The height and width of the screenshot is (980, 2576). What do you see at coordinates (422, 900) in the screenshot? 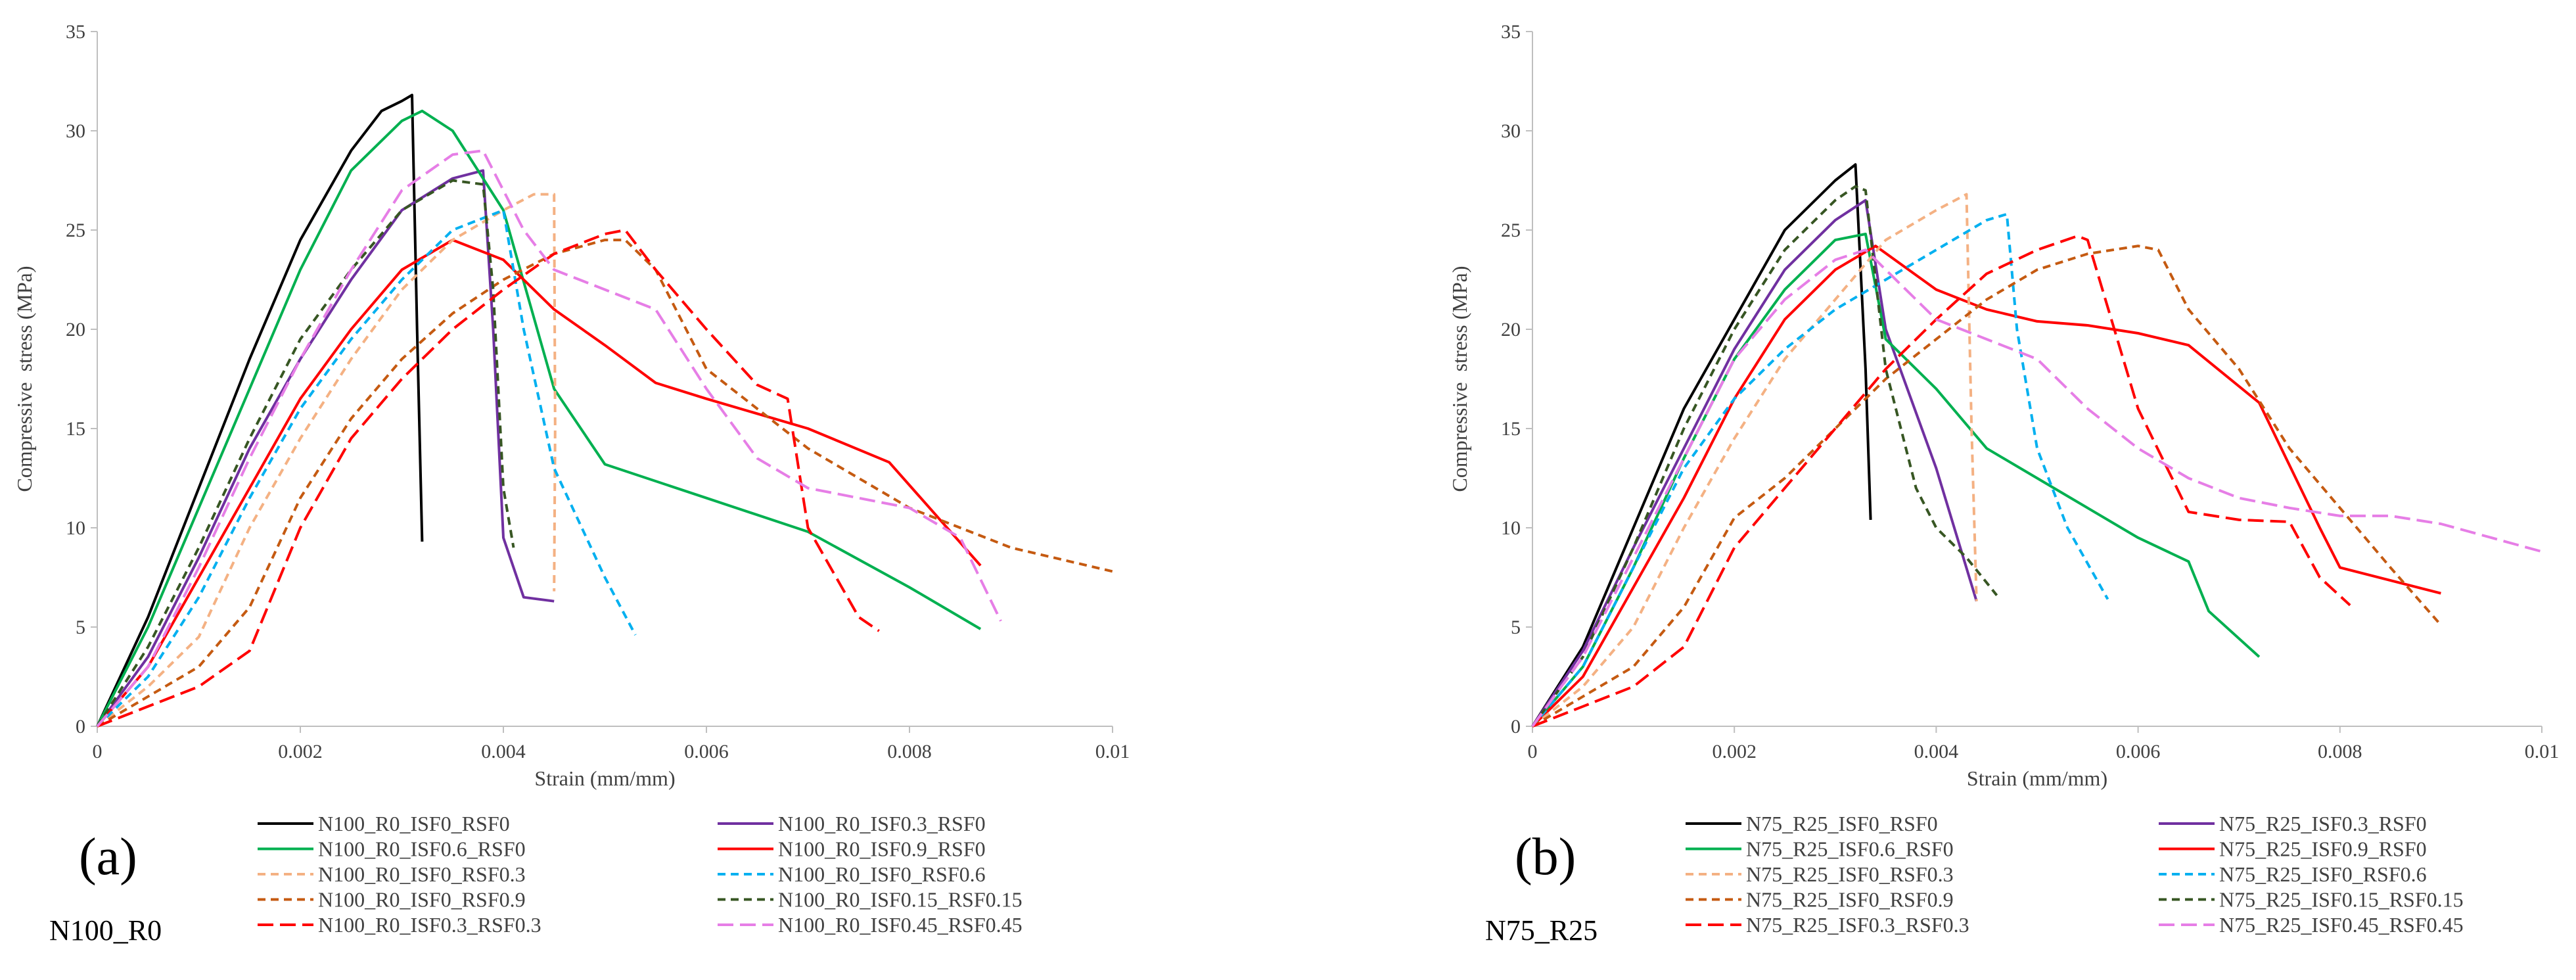
I see `legend-label: N100_R0_ISF0_RSF0.9` at bounding box center [422, 900].